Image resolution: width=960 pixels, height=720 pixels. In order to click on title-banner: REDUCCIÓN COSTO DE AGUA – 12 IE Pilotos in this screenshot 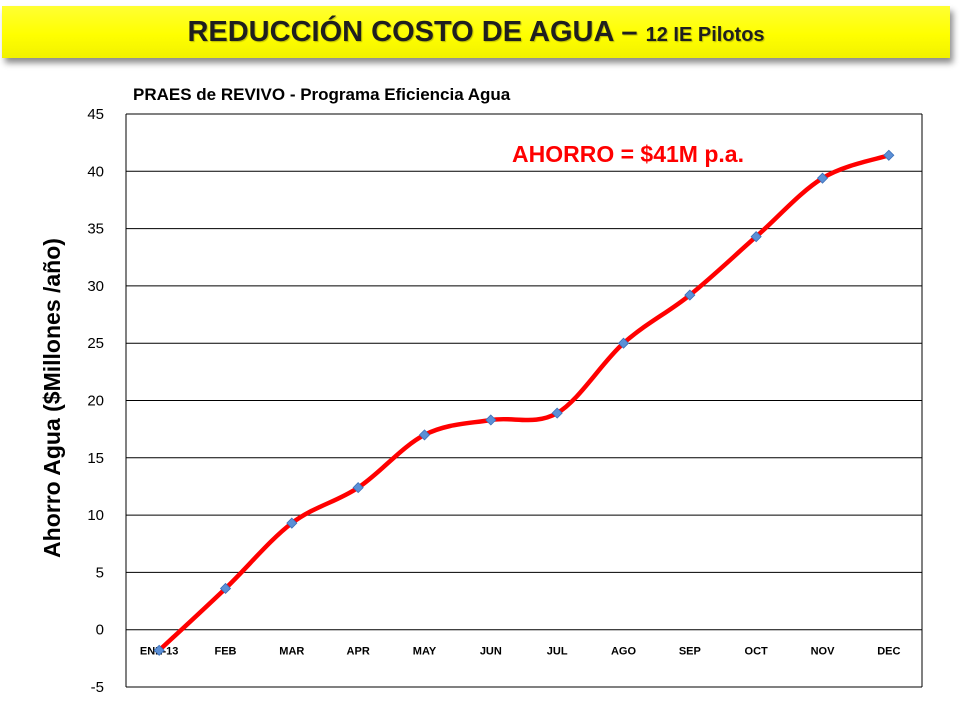, I will do `click(476, 32)`.